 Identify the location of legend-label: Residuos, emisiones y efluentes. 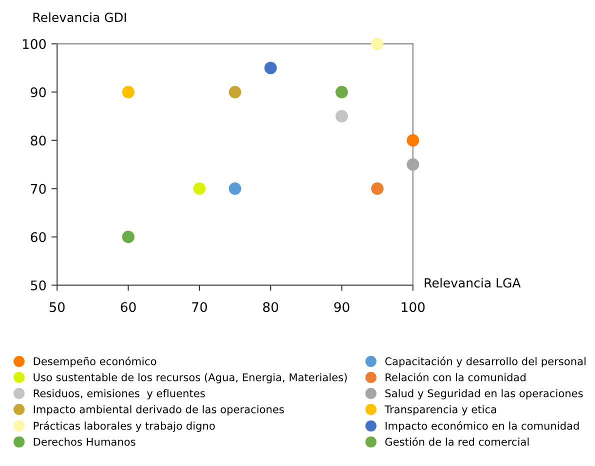
(119, 394).